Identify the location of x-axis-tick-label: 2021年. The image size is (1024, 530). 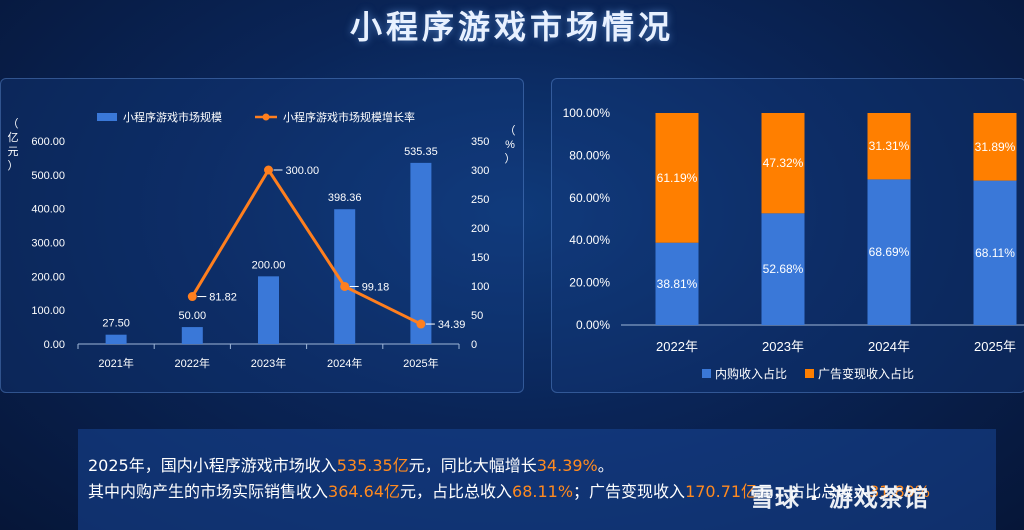
(115, 363).